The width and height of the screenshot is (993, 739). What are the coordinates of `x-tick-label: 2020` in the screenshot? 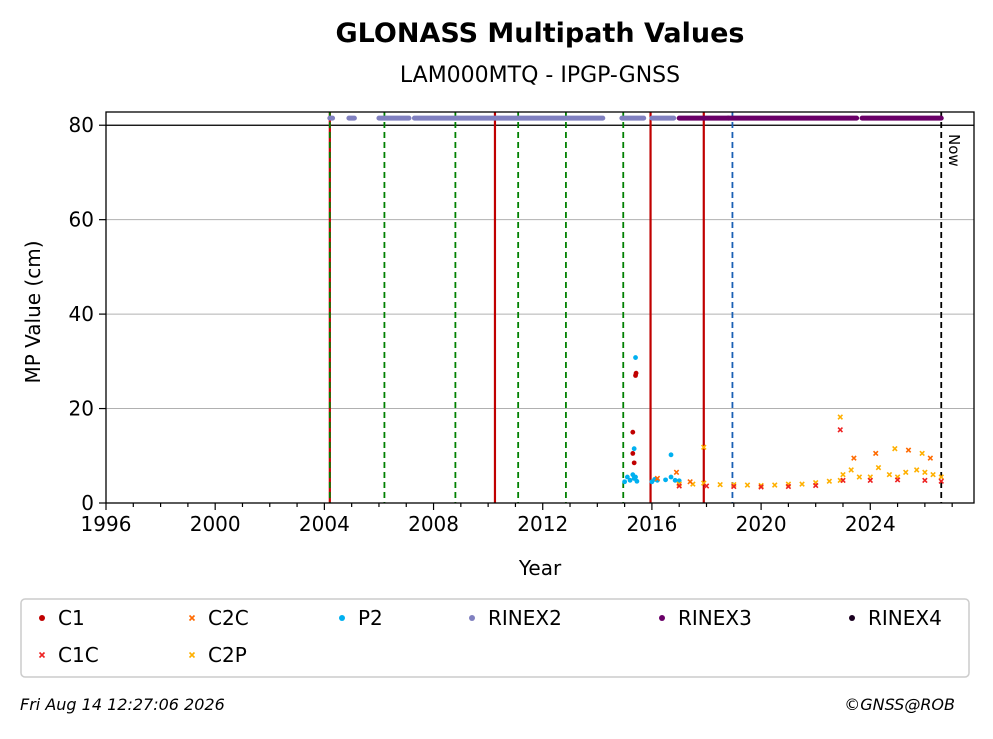 It's located at (761, 524).